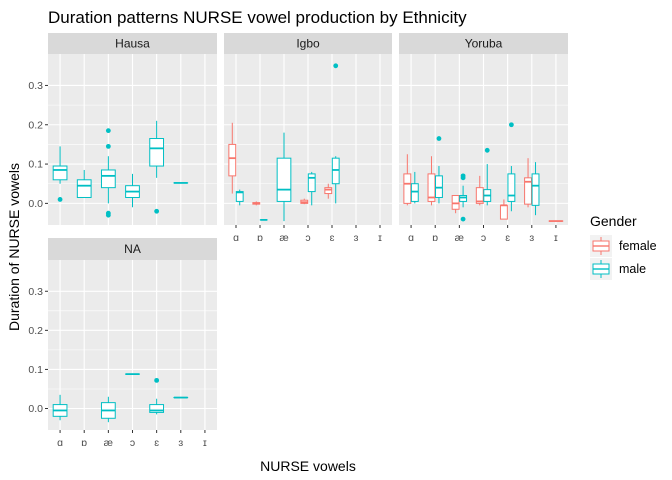 This screenshot has height=480, width=672. I want to click on x-tick-label: ɪ, so click(556, 238).